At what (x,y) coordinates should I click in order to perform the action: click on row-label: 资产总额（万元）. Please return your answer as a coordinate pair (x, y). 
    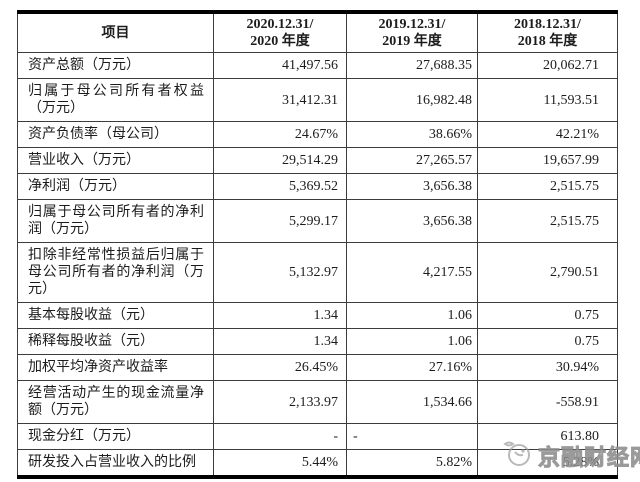
    Looking at the image, I should click on (115, 65).